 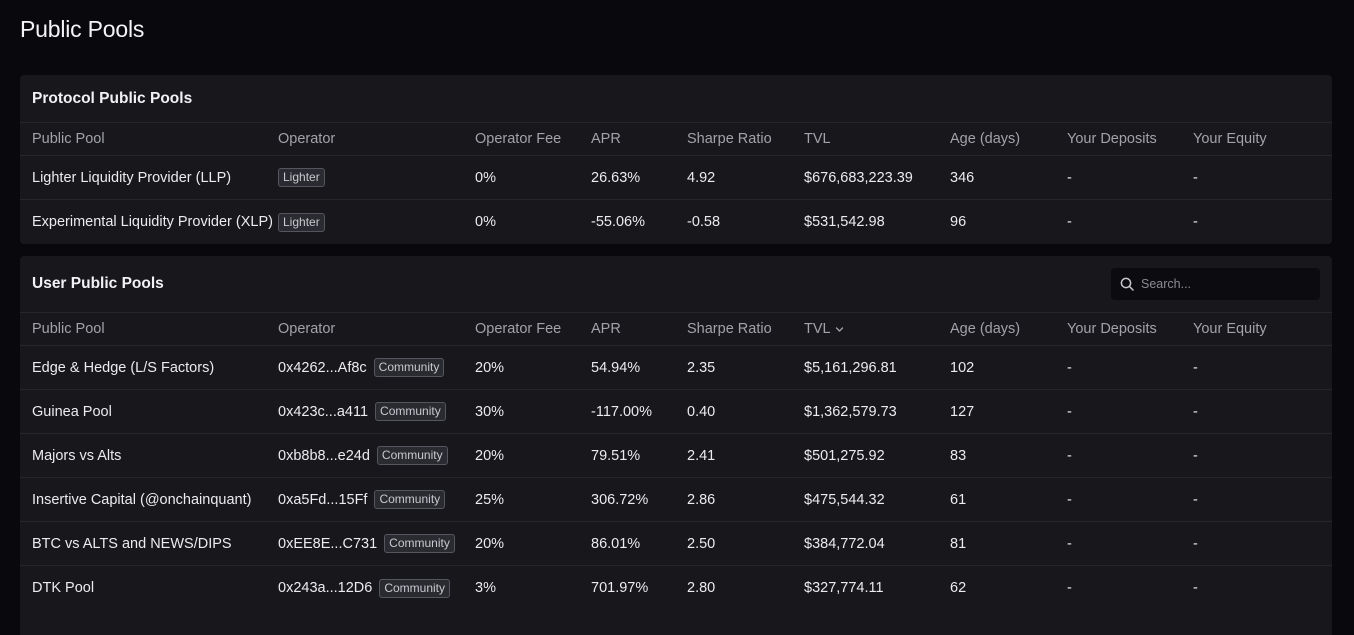 I want to click on age-value: 83, so click(x=958, y=455).